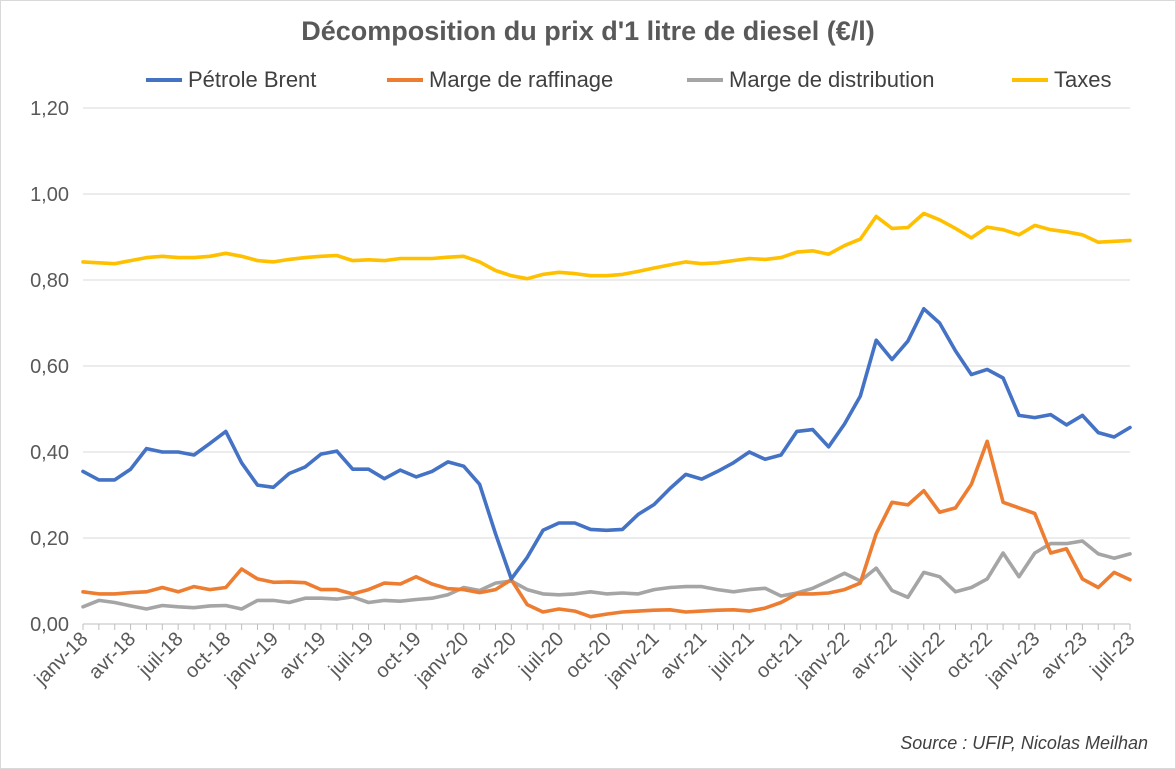 This screenshot has height=769, width=1176. What do you see at coordinates (161, 655) in the screenshot?
I see `x-tick-label: juil-18` at bounding box center [161, 655].